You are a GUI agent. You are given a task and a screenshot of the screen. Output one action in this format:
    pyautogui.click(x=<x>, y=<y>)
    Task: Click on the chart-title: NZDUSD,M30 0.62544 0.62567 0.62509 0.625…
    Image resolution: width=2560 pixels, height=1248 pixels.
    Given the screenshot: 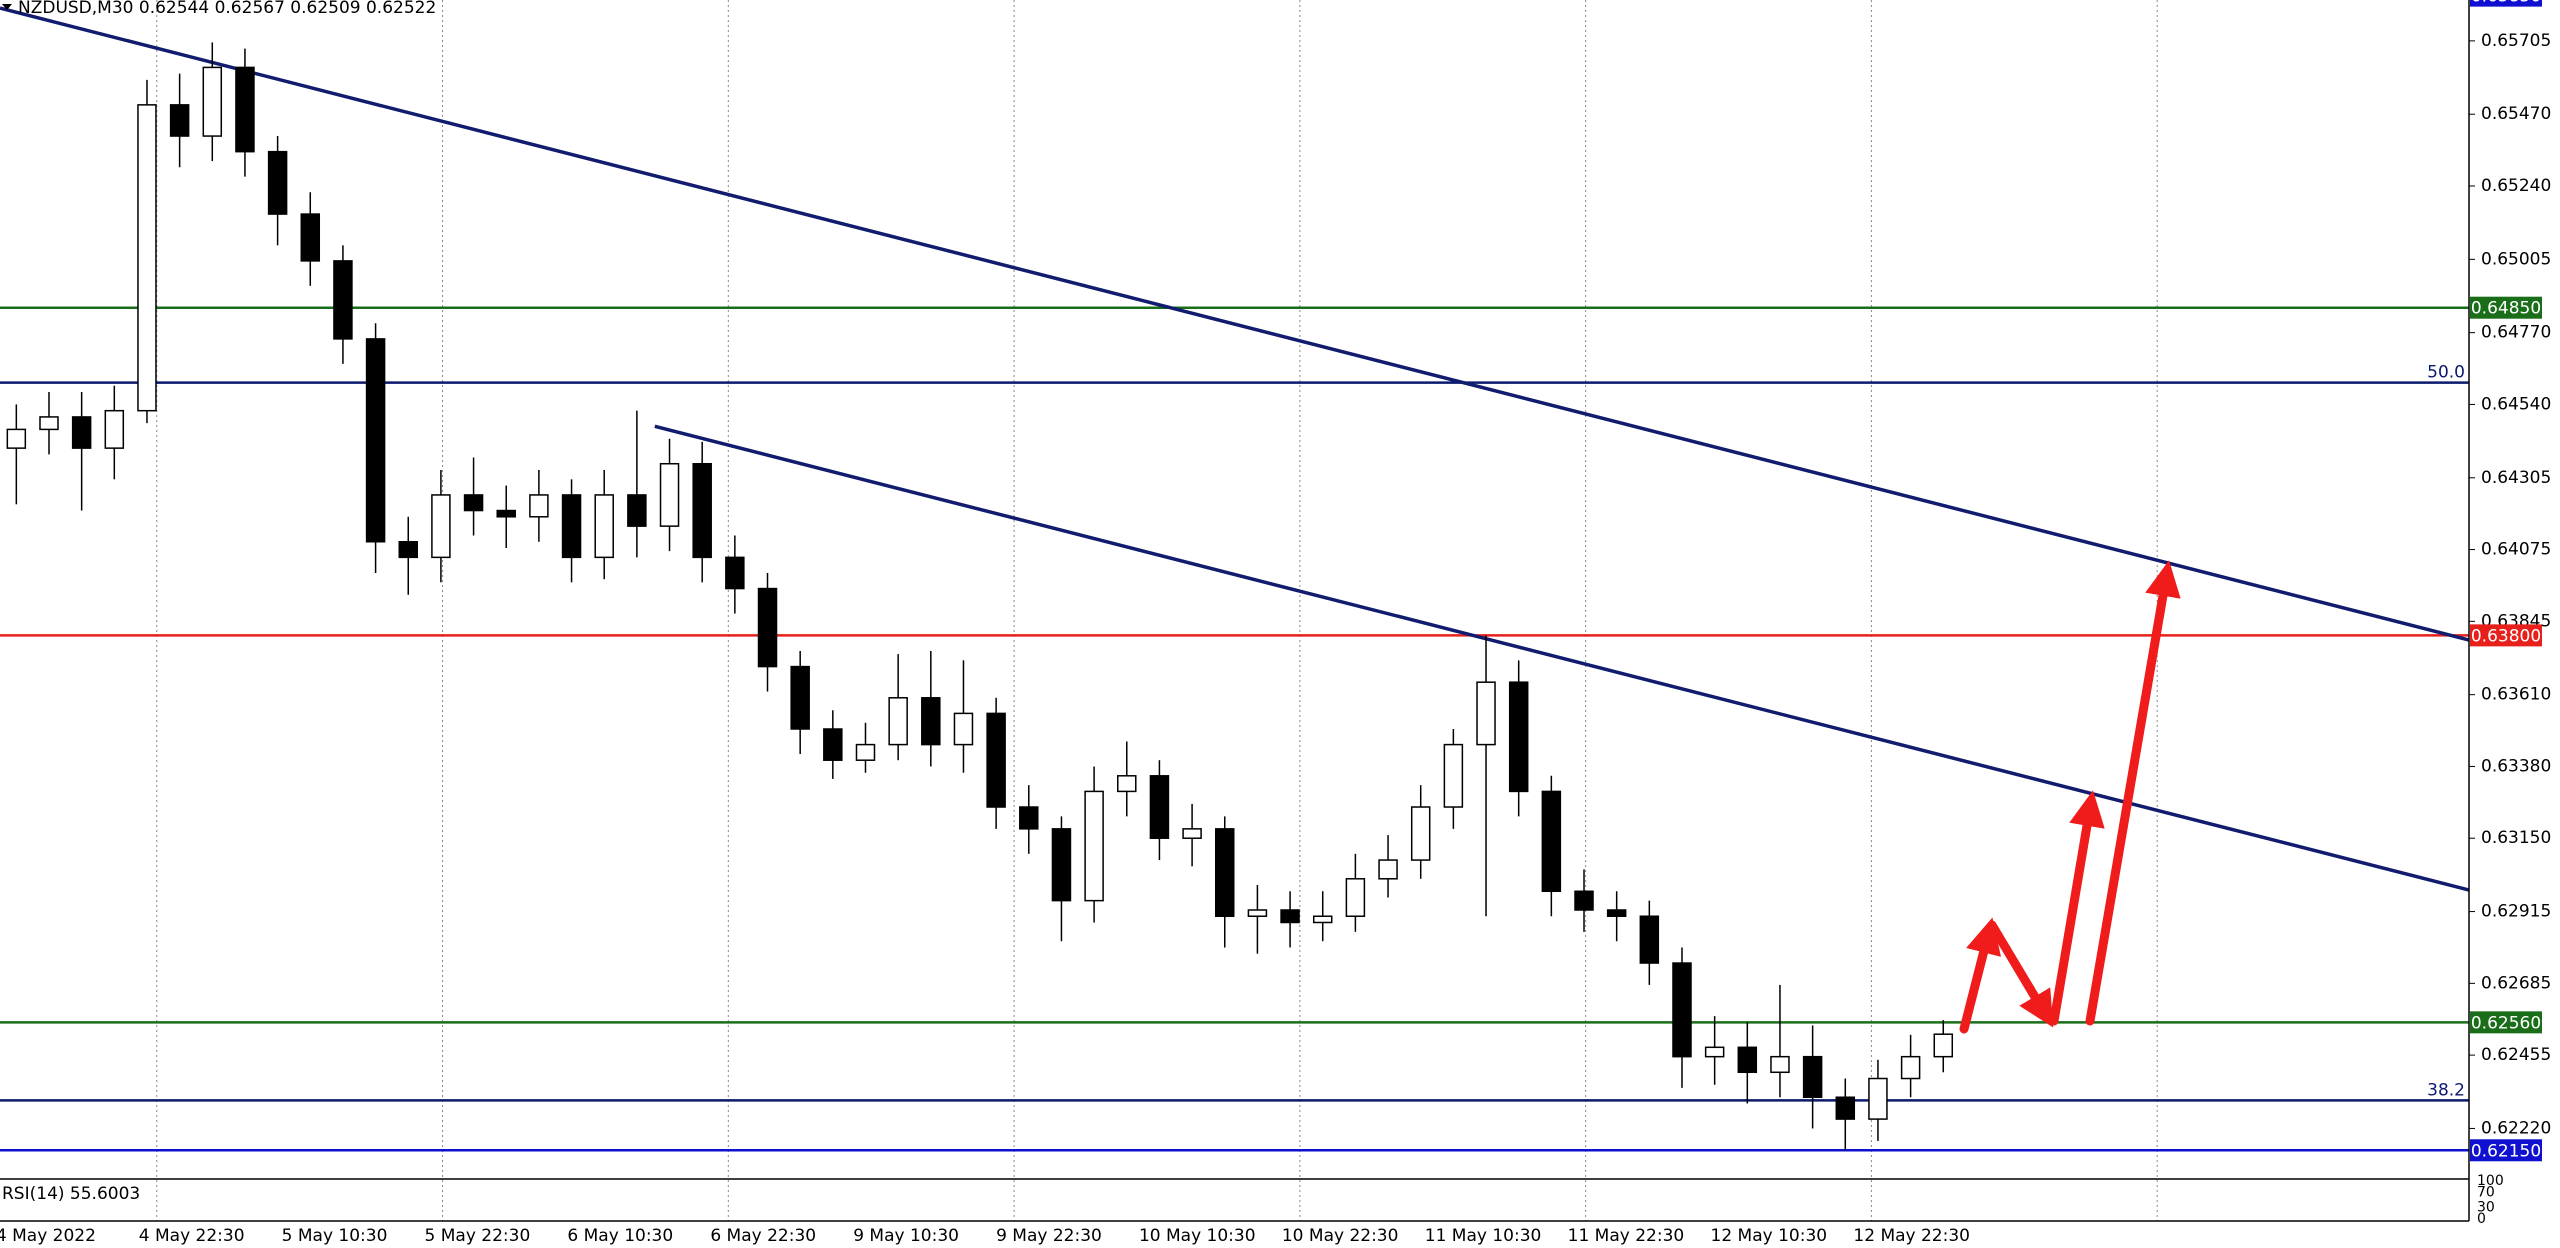 What is the action you would take?
    pyautogui.click(x=227, y=9)
    